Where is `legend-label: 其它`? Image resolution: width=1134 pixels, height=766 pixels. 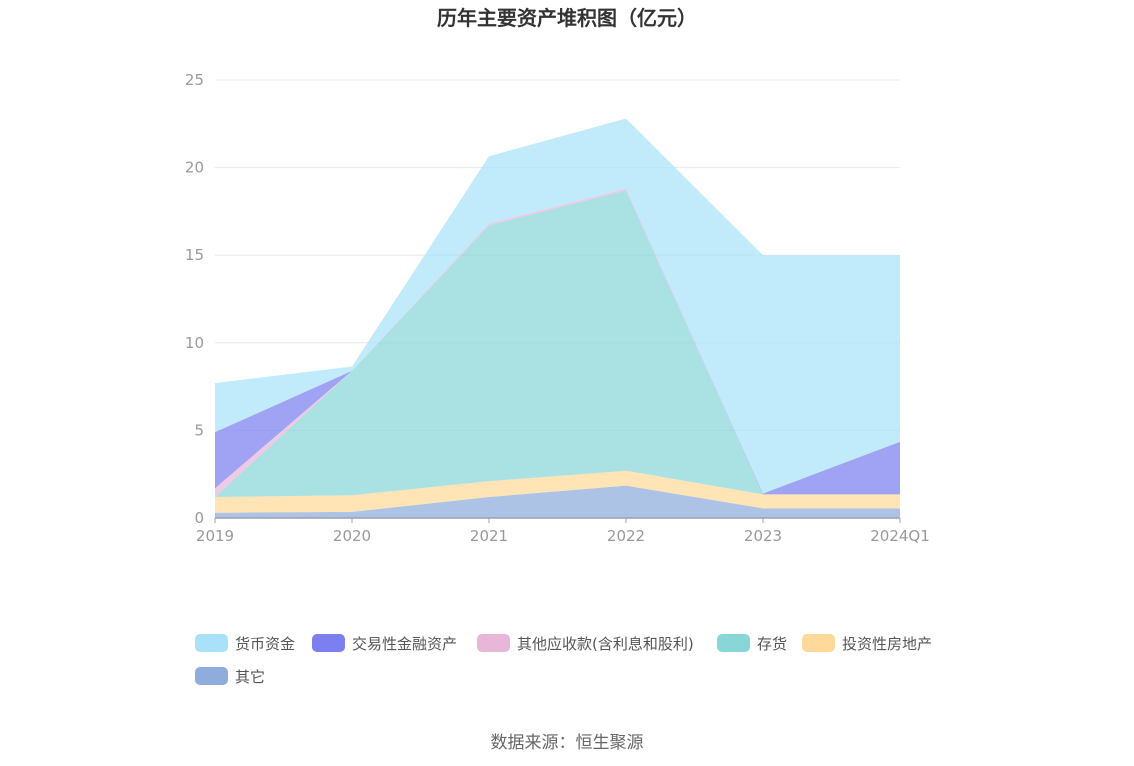
legend-label: 其它 is located at coordinates (250, 677).